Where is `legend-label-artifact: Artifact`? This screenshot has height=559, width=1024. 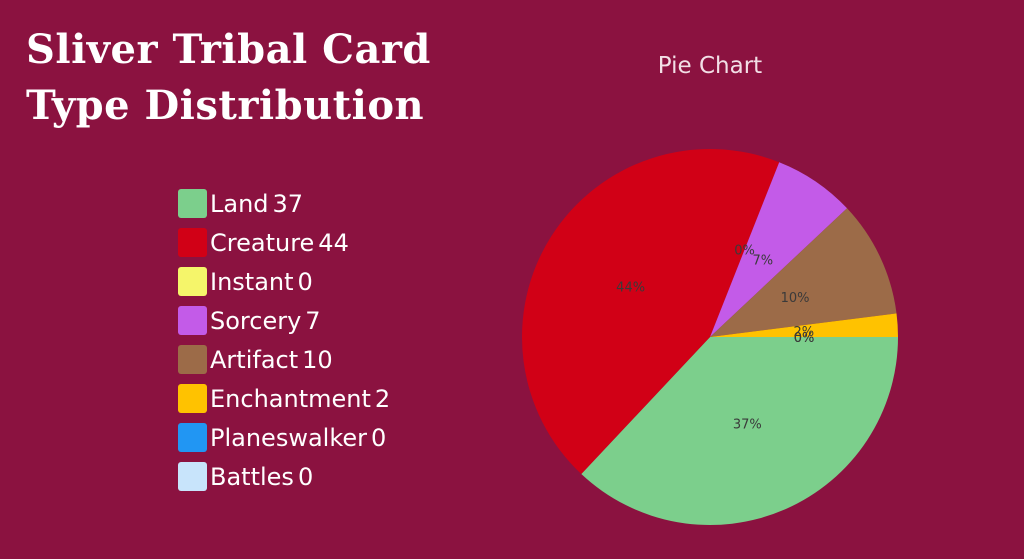
legend-label-artifact: Artifact is located at coordinates (254, 359).